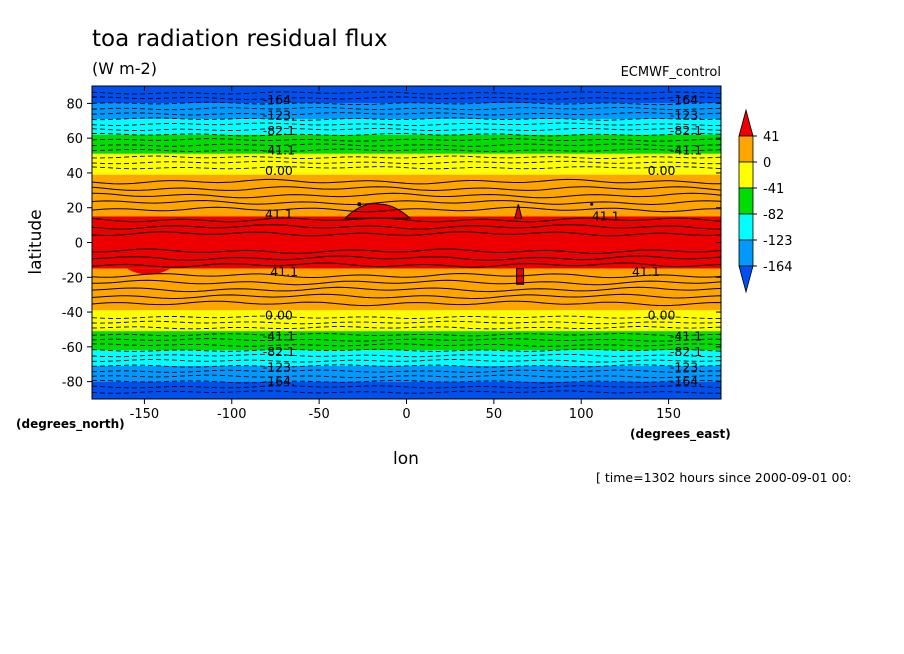  What do you see at coordinates (74, 139) in the screenshot?
I see `y-tick-label: 60` at bounding box center [74, 139].